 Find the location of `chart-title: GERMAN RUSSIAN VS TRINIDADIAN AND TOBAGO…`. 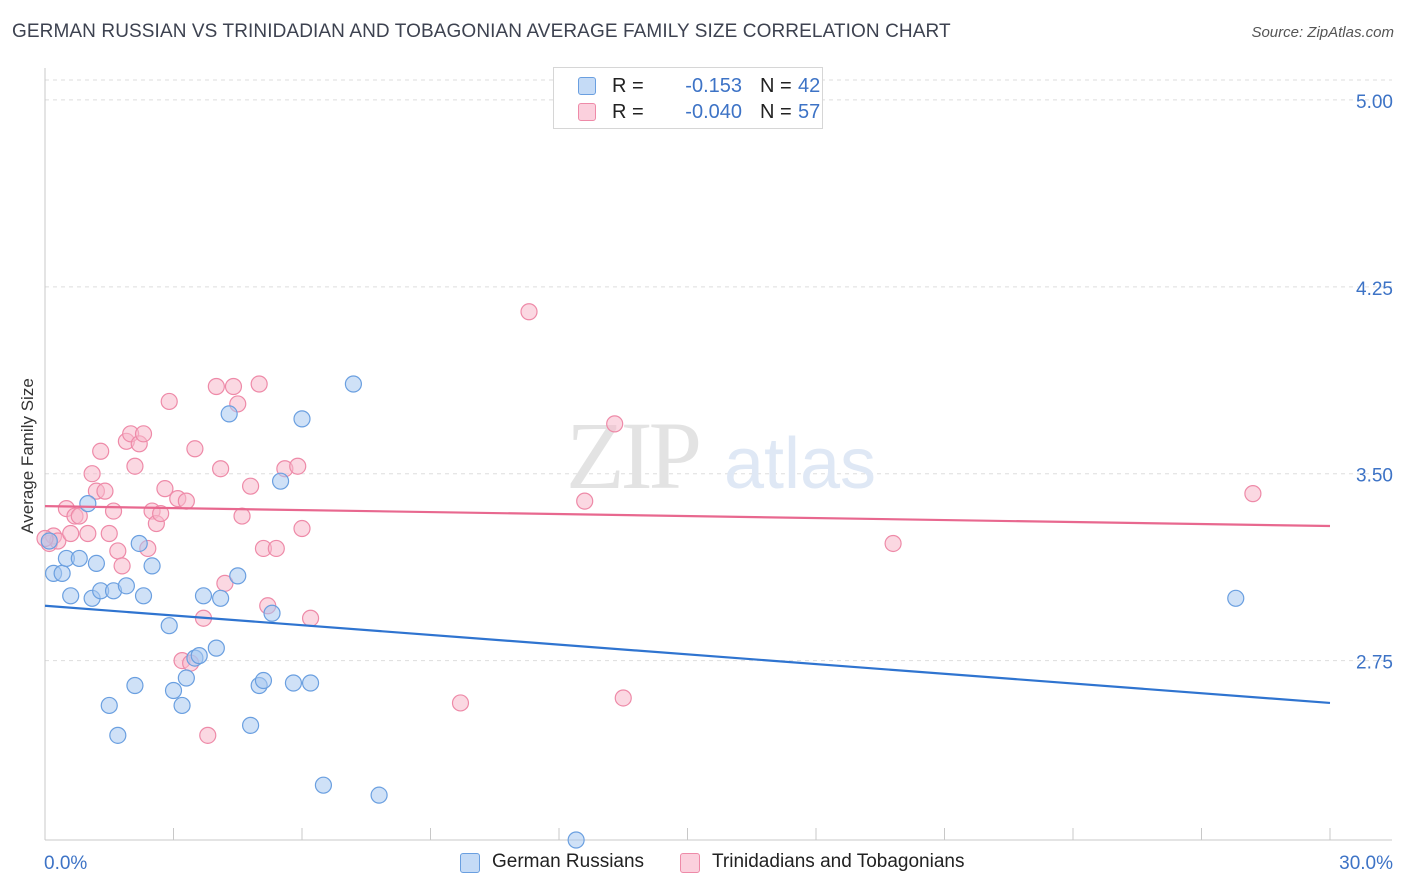

chart-title: GERMAN RUSSIAN VS TRINIDADIAN AND TOBAGO… is located at coordinates (481, 31).